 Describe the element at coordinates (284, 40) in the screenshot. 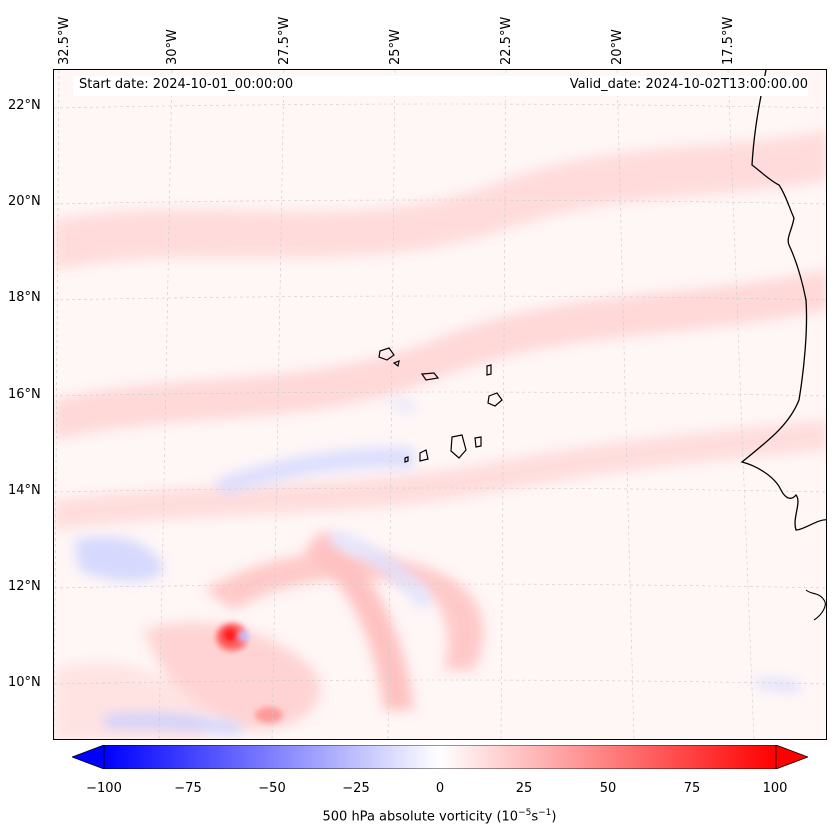

I see `lon-label-27-5w: 27.5°W` at that location.